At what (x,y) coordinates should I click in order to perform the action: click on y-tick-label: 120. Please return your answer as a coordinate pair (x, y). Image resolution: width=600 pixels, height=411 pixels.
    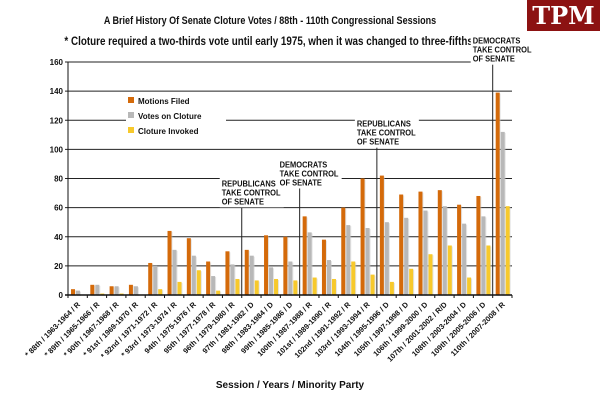
    Looking at the image, I should click on (57, 120).